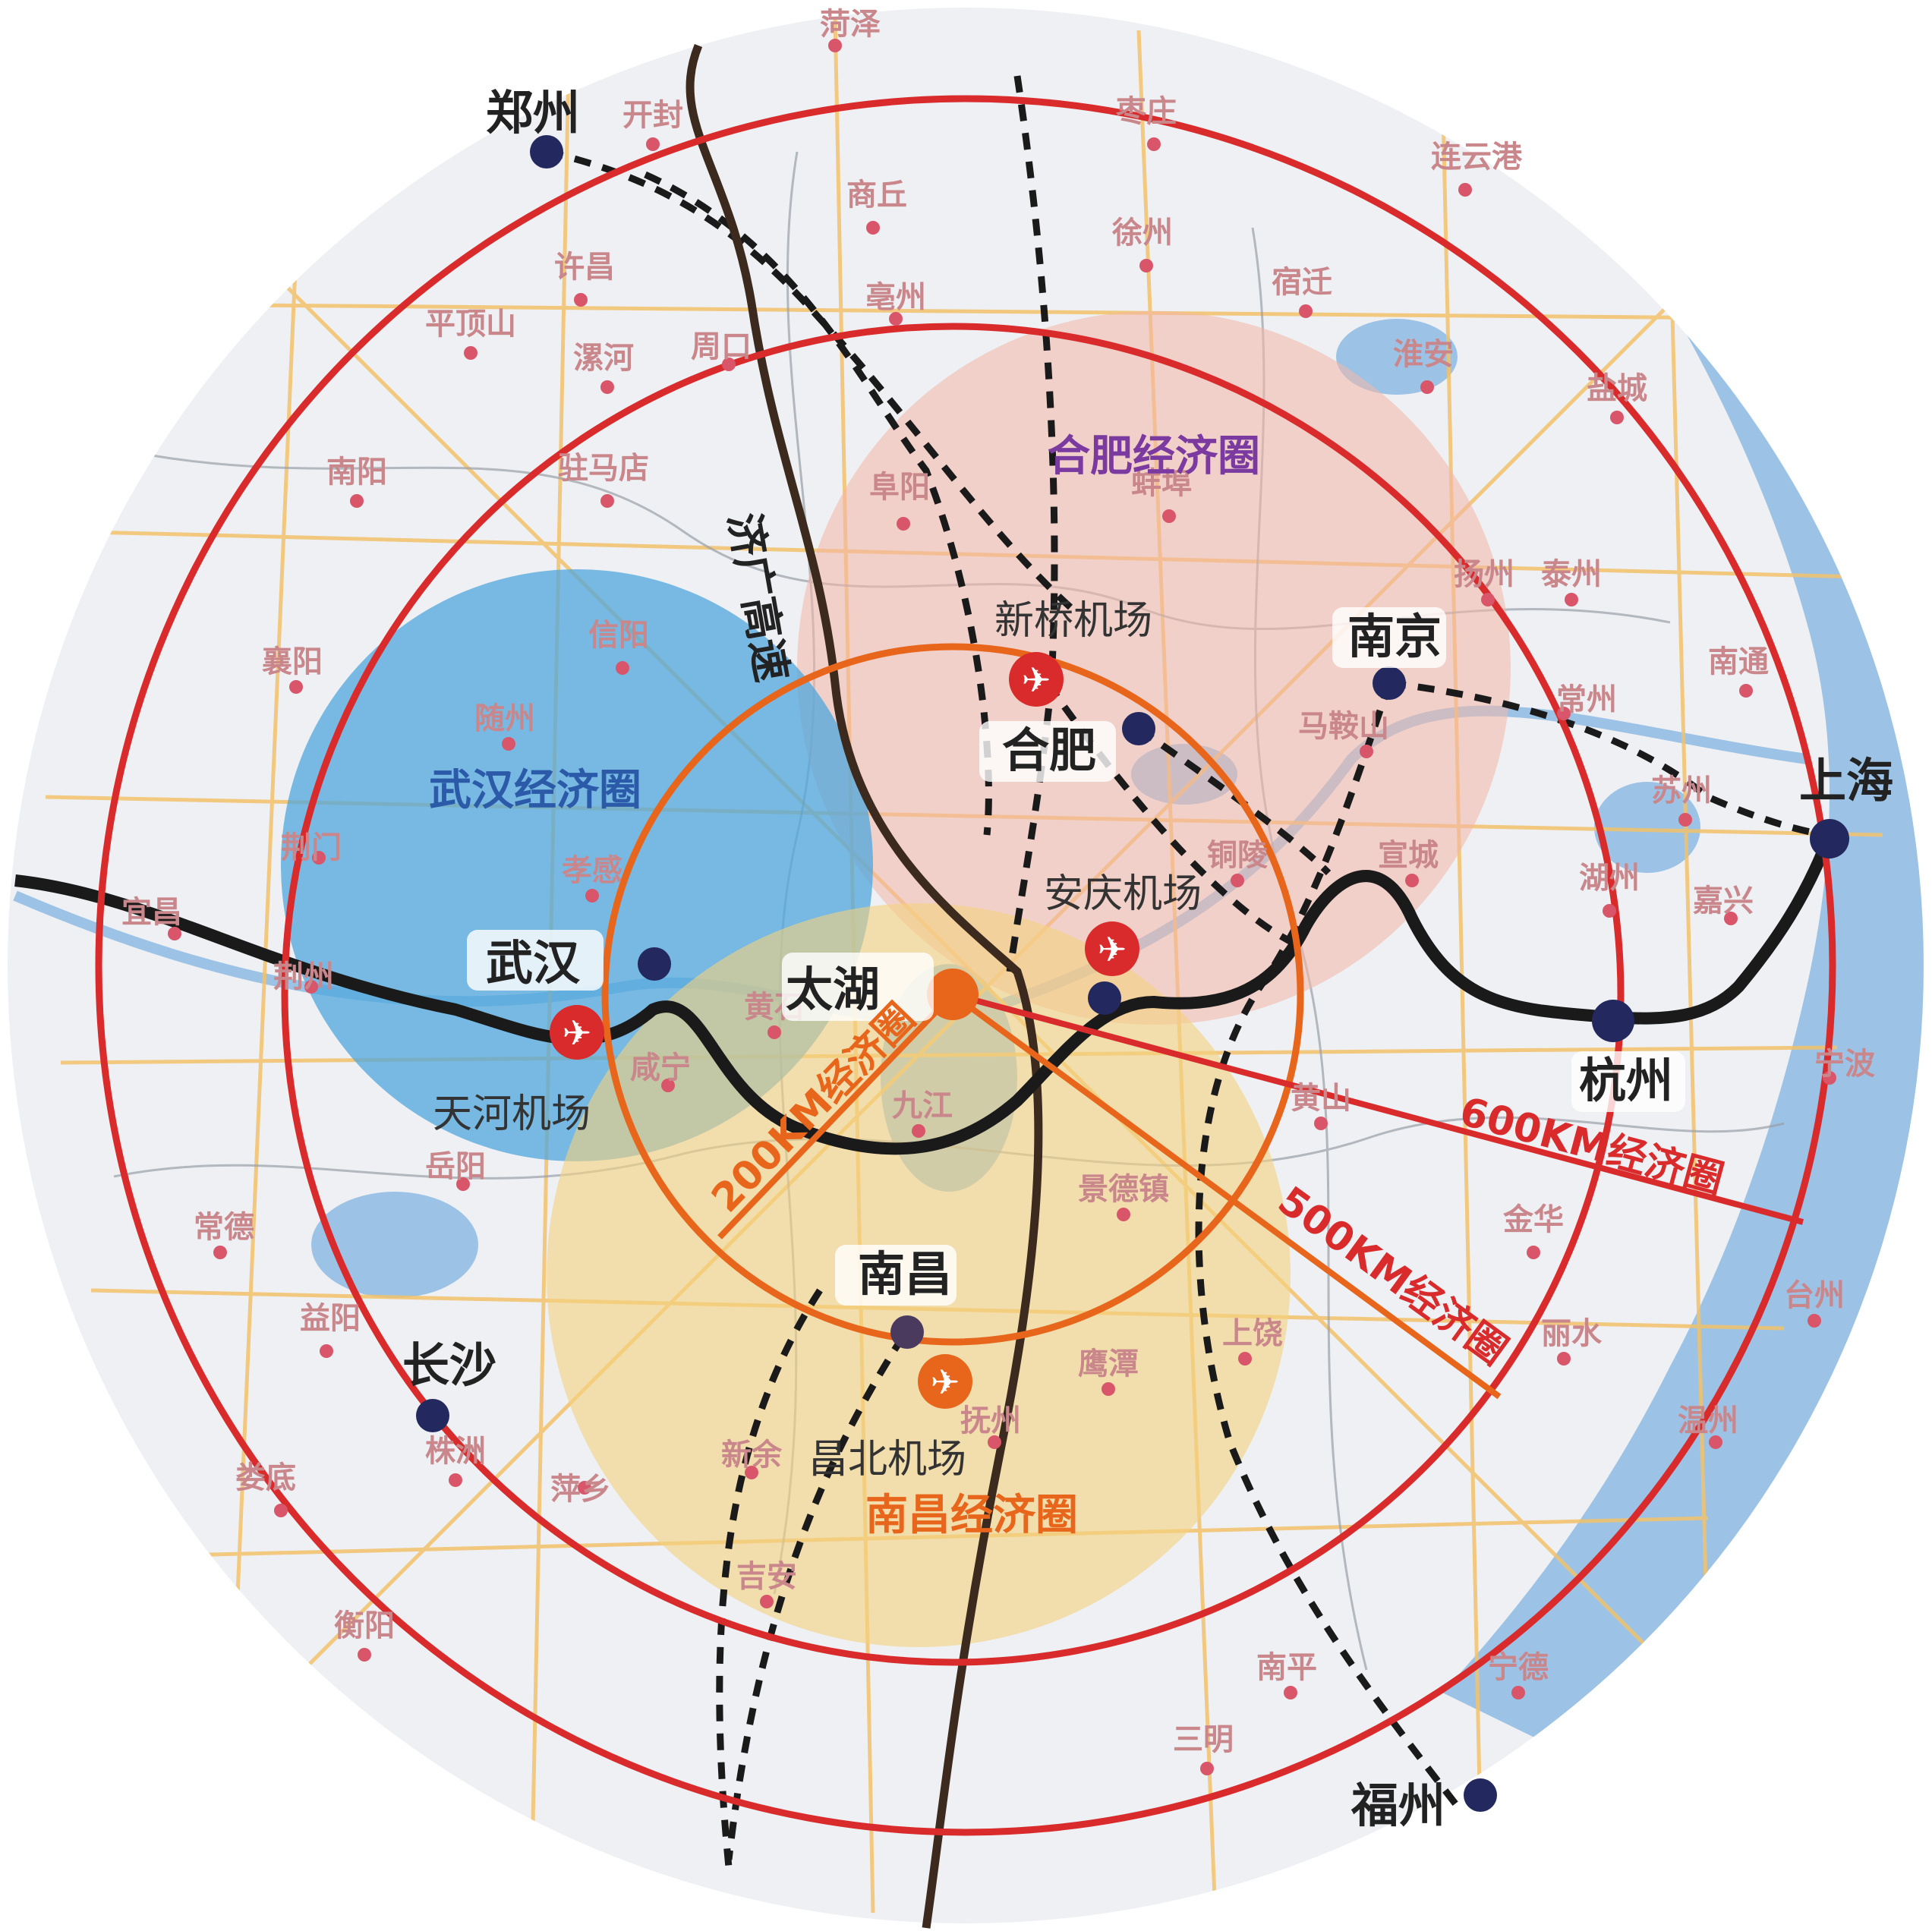 Image resolution: width=1932 pixels, height=1931 pixels. I want to click on city-jingzhou: 荆州, so click(304, 977).